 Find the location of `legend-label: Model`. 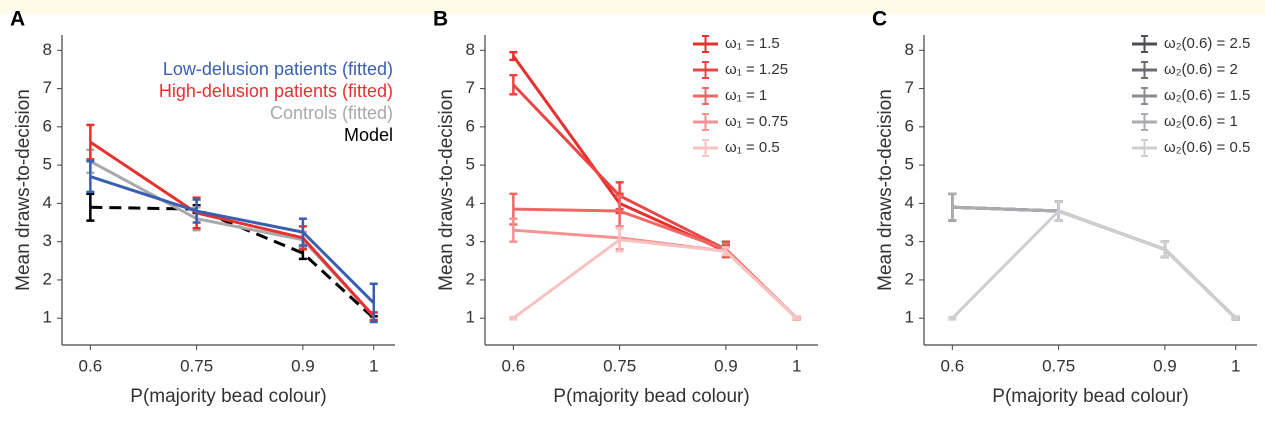

legend-label: Model is located at coordinates (368, 135).